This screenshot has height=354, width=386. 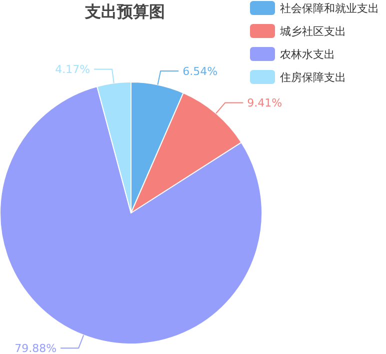 What do you see at coordinates (329, 8) in the screenshot?
I see `legend-label: 社会保障和就业支出` at bounding box center [329, 8].